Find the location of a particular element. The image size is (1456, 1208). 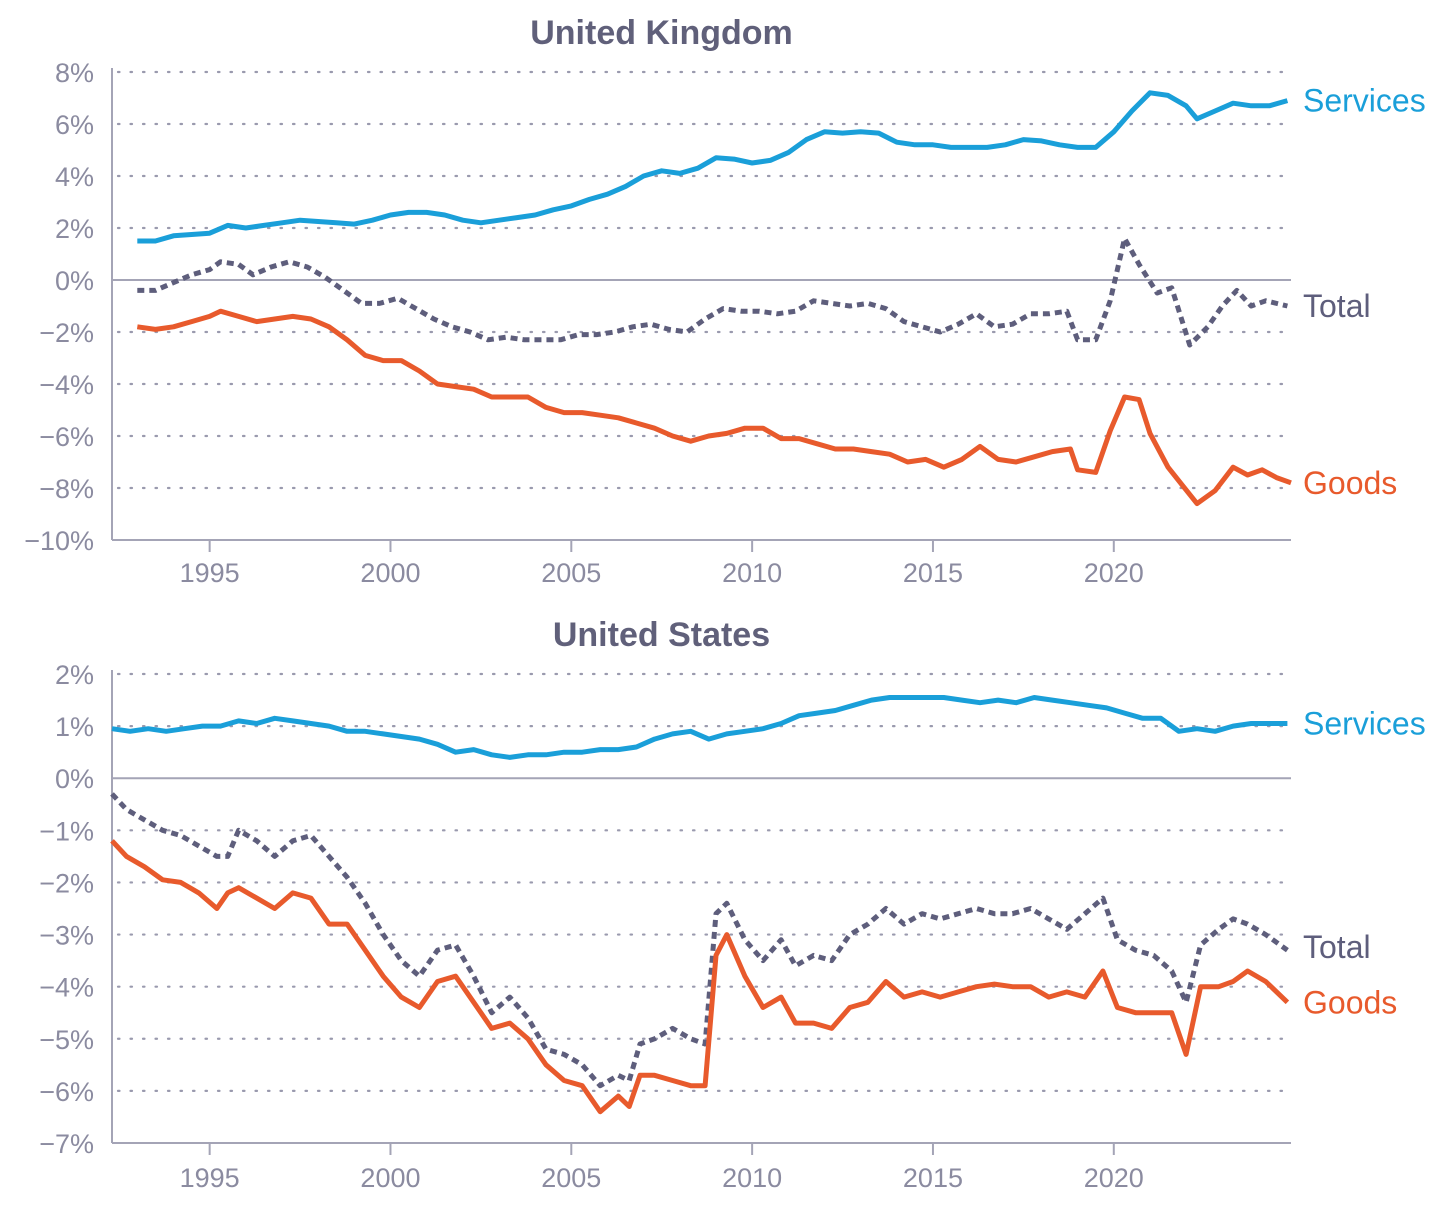

y-tick-label: 6% is located at coordinates (74, 125).